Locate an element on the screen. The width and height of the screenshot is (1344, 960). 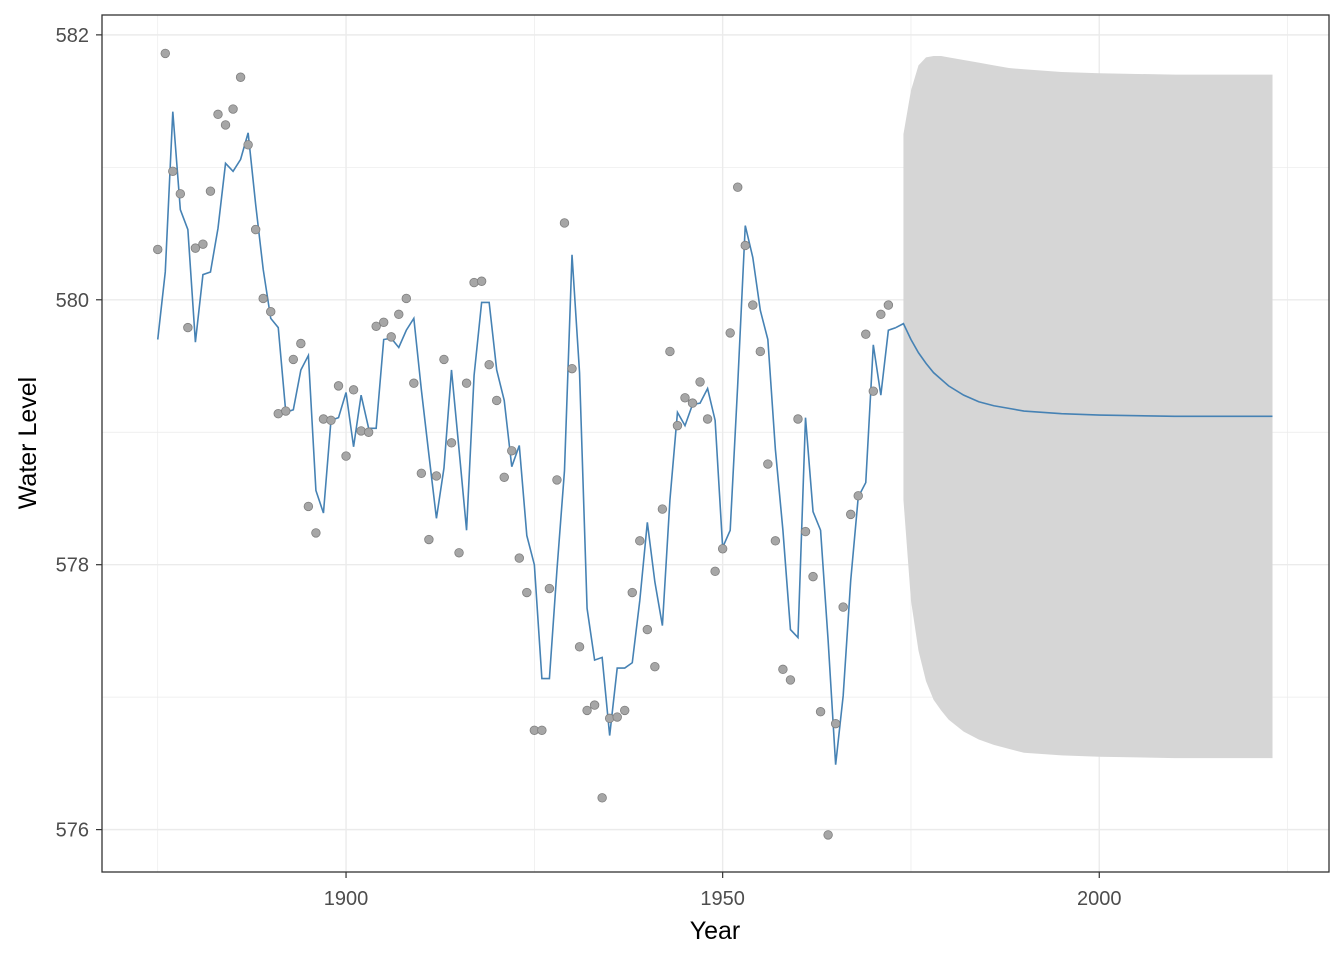
forecast-mean-line is located at coordinates (1084, 370).